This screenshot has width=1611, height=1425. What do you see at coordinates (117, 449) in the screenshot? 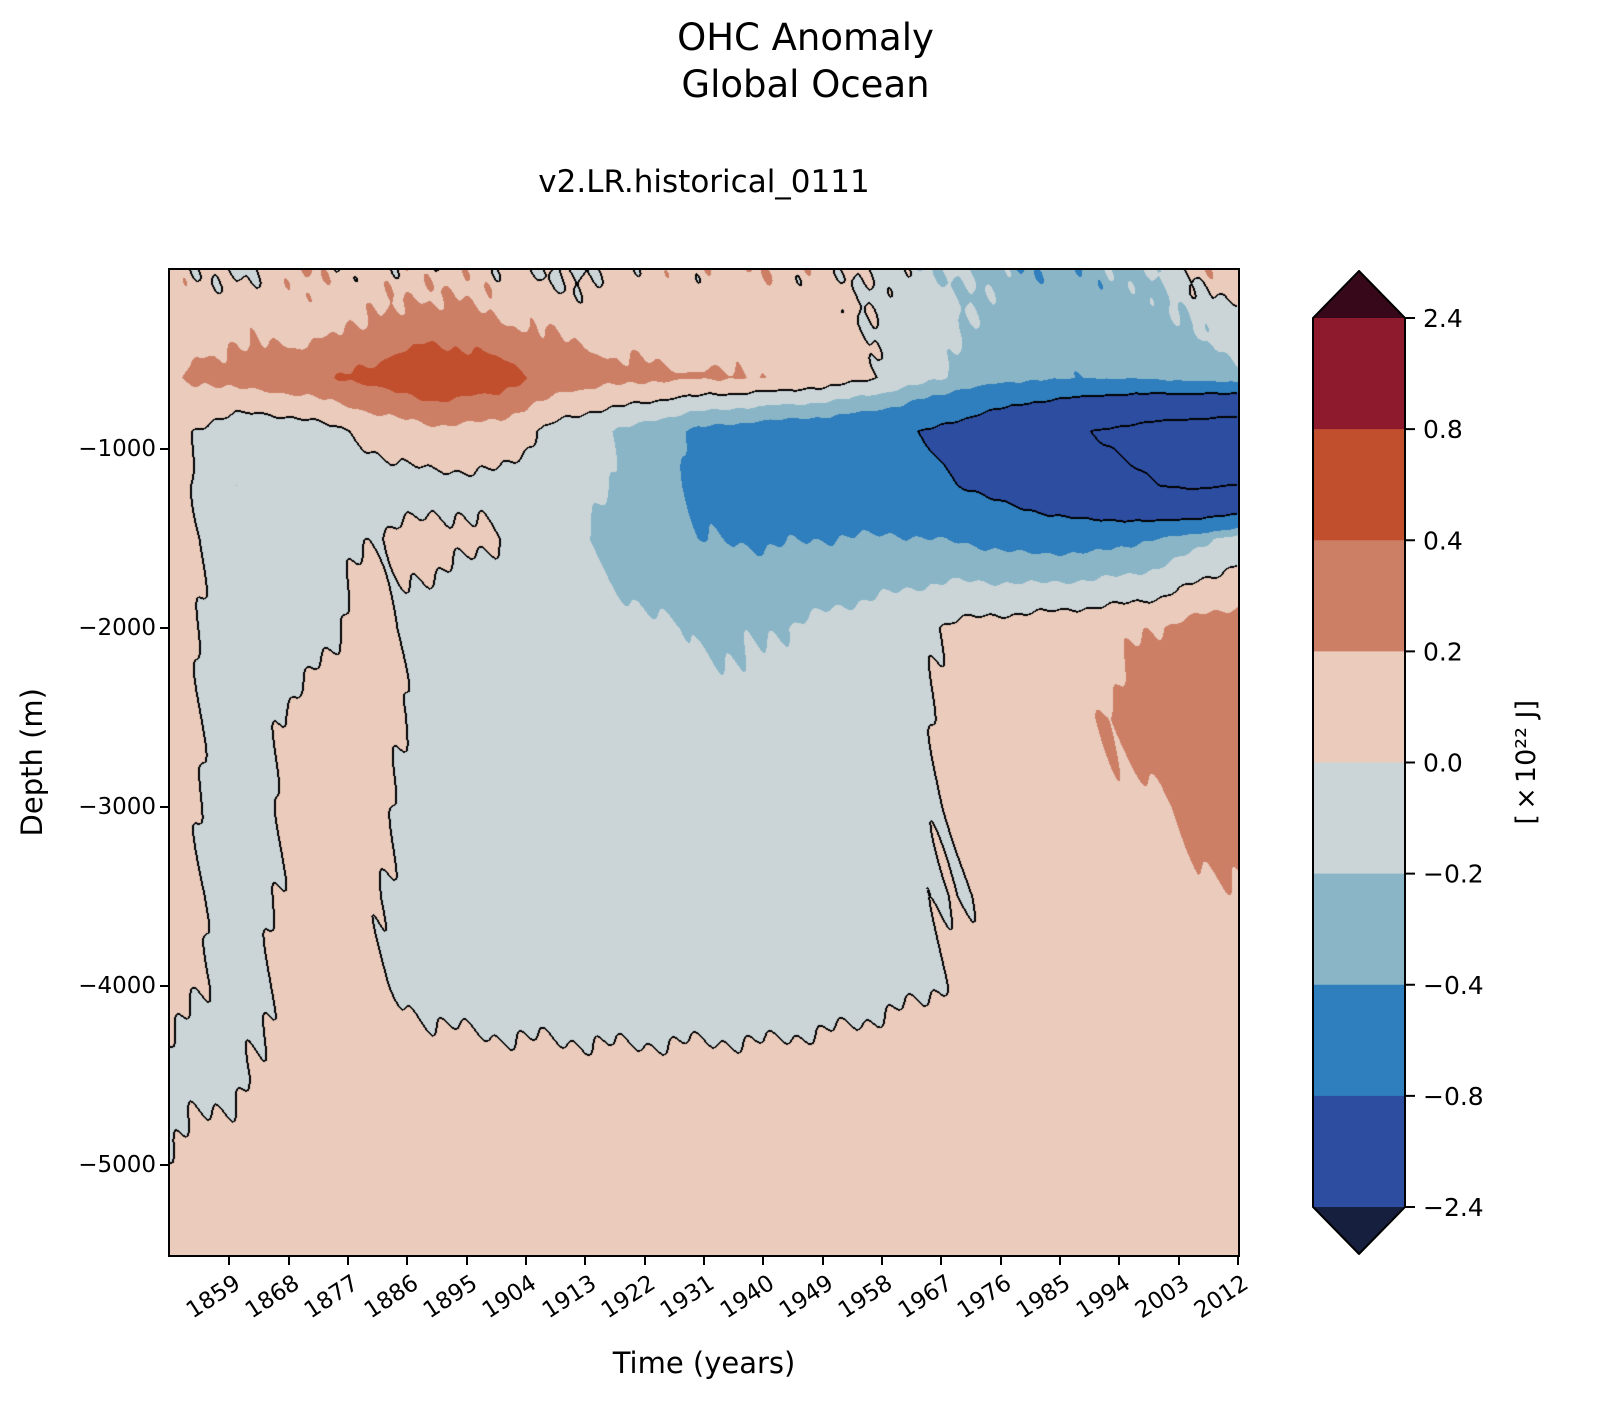
I see `y-tick-label: −1000` at bounding box center [117, 449].